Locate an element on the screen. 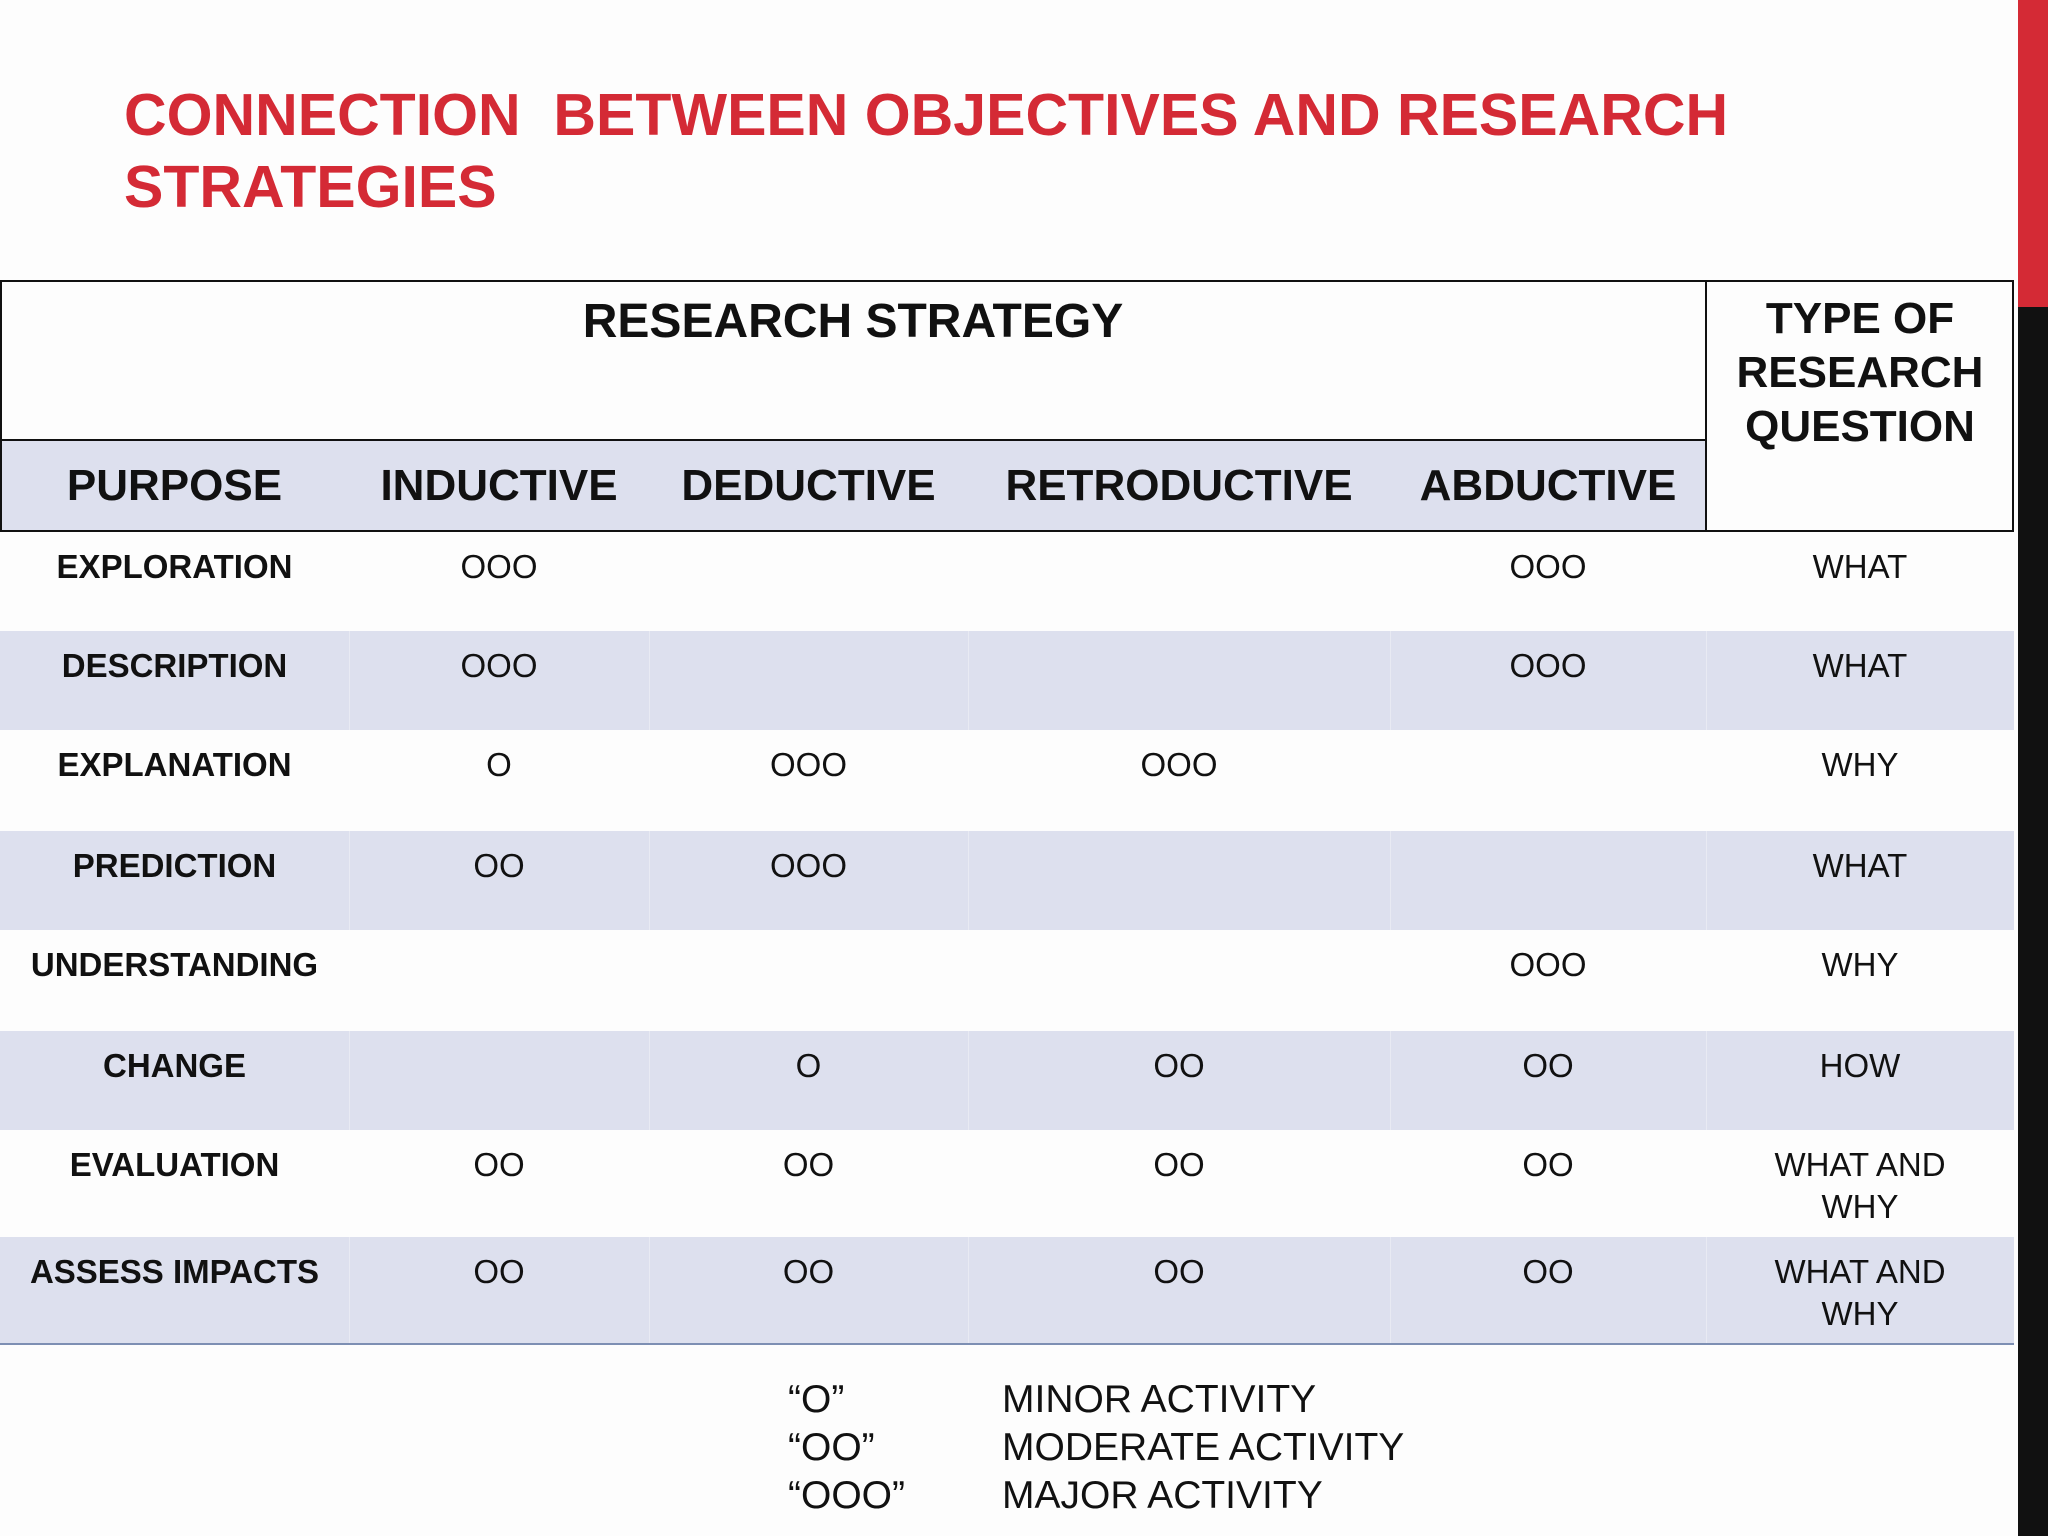  legend-symbol: “OOO” is located at coordinates (846, 1495).